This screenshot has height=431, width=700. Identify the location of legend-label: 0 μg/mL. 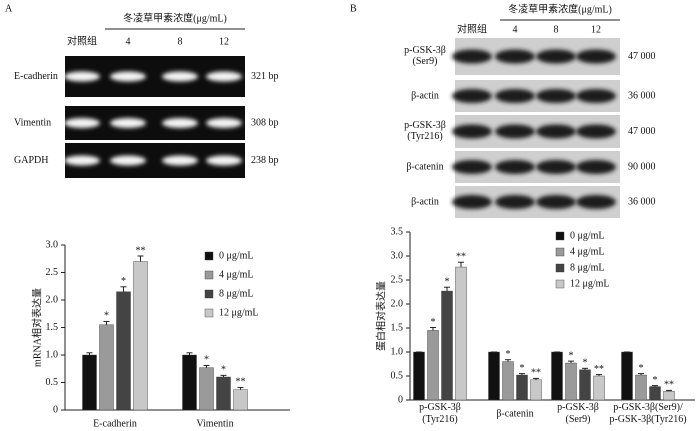
(236, 255).